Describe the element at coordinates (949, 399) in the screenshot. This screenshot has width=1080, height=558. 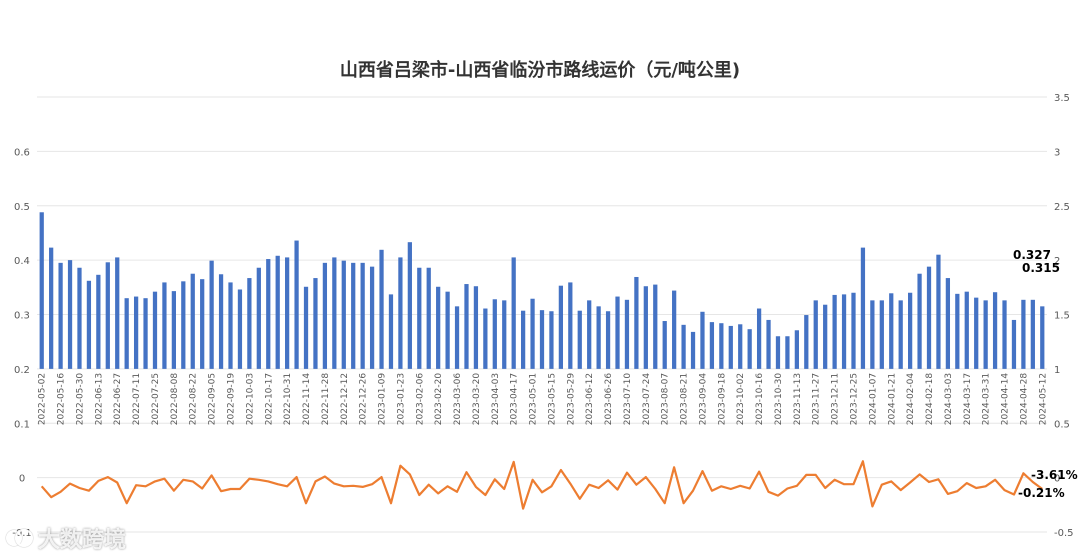
I see `x-tick-label: 2024-03-03` at that location.